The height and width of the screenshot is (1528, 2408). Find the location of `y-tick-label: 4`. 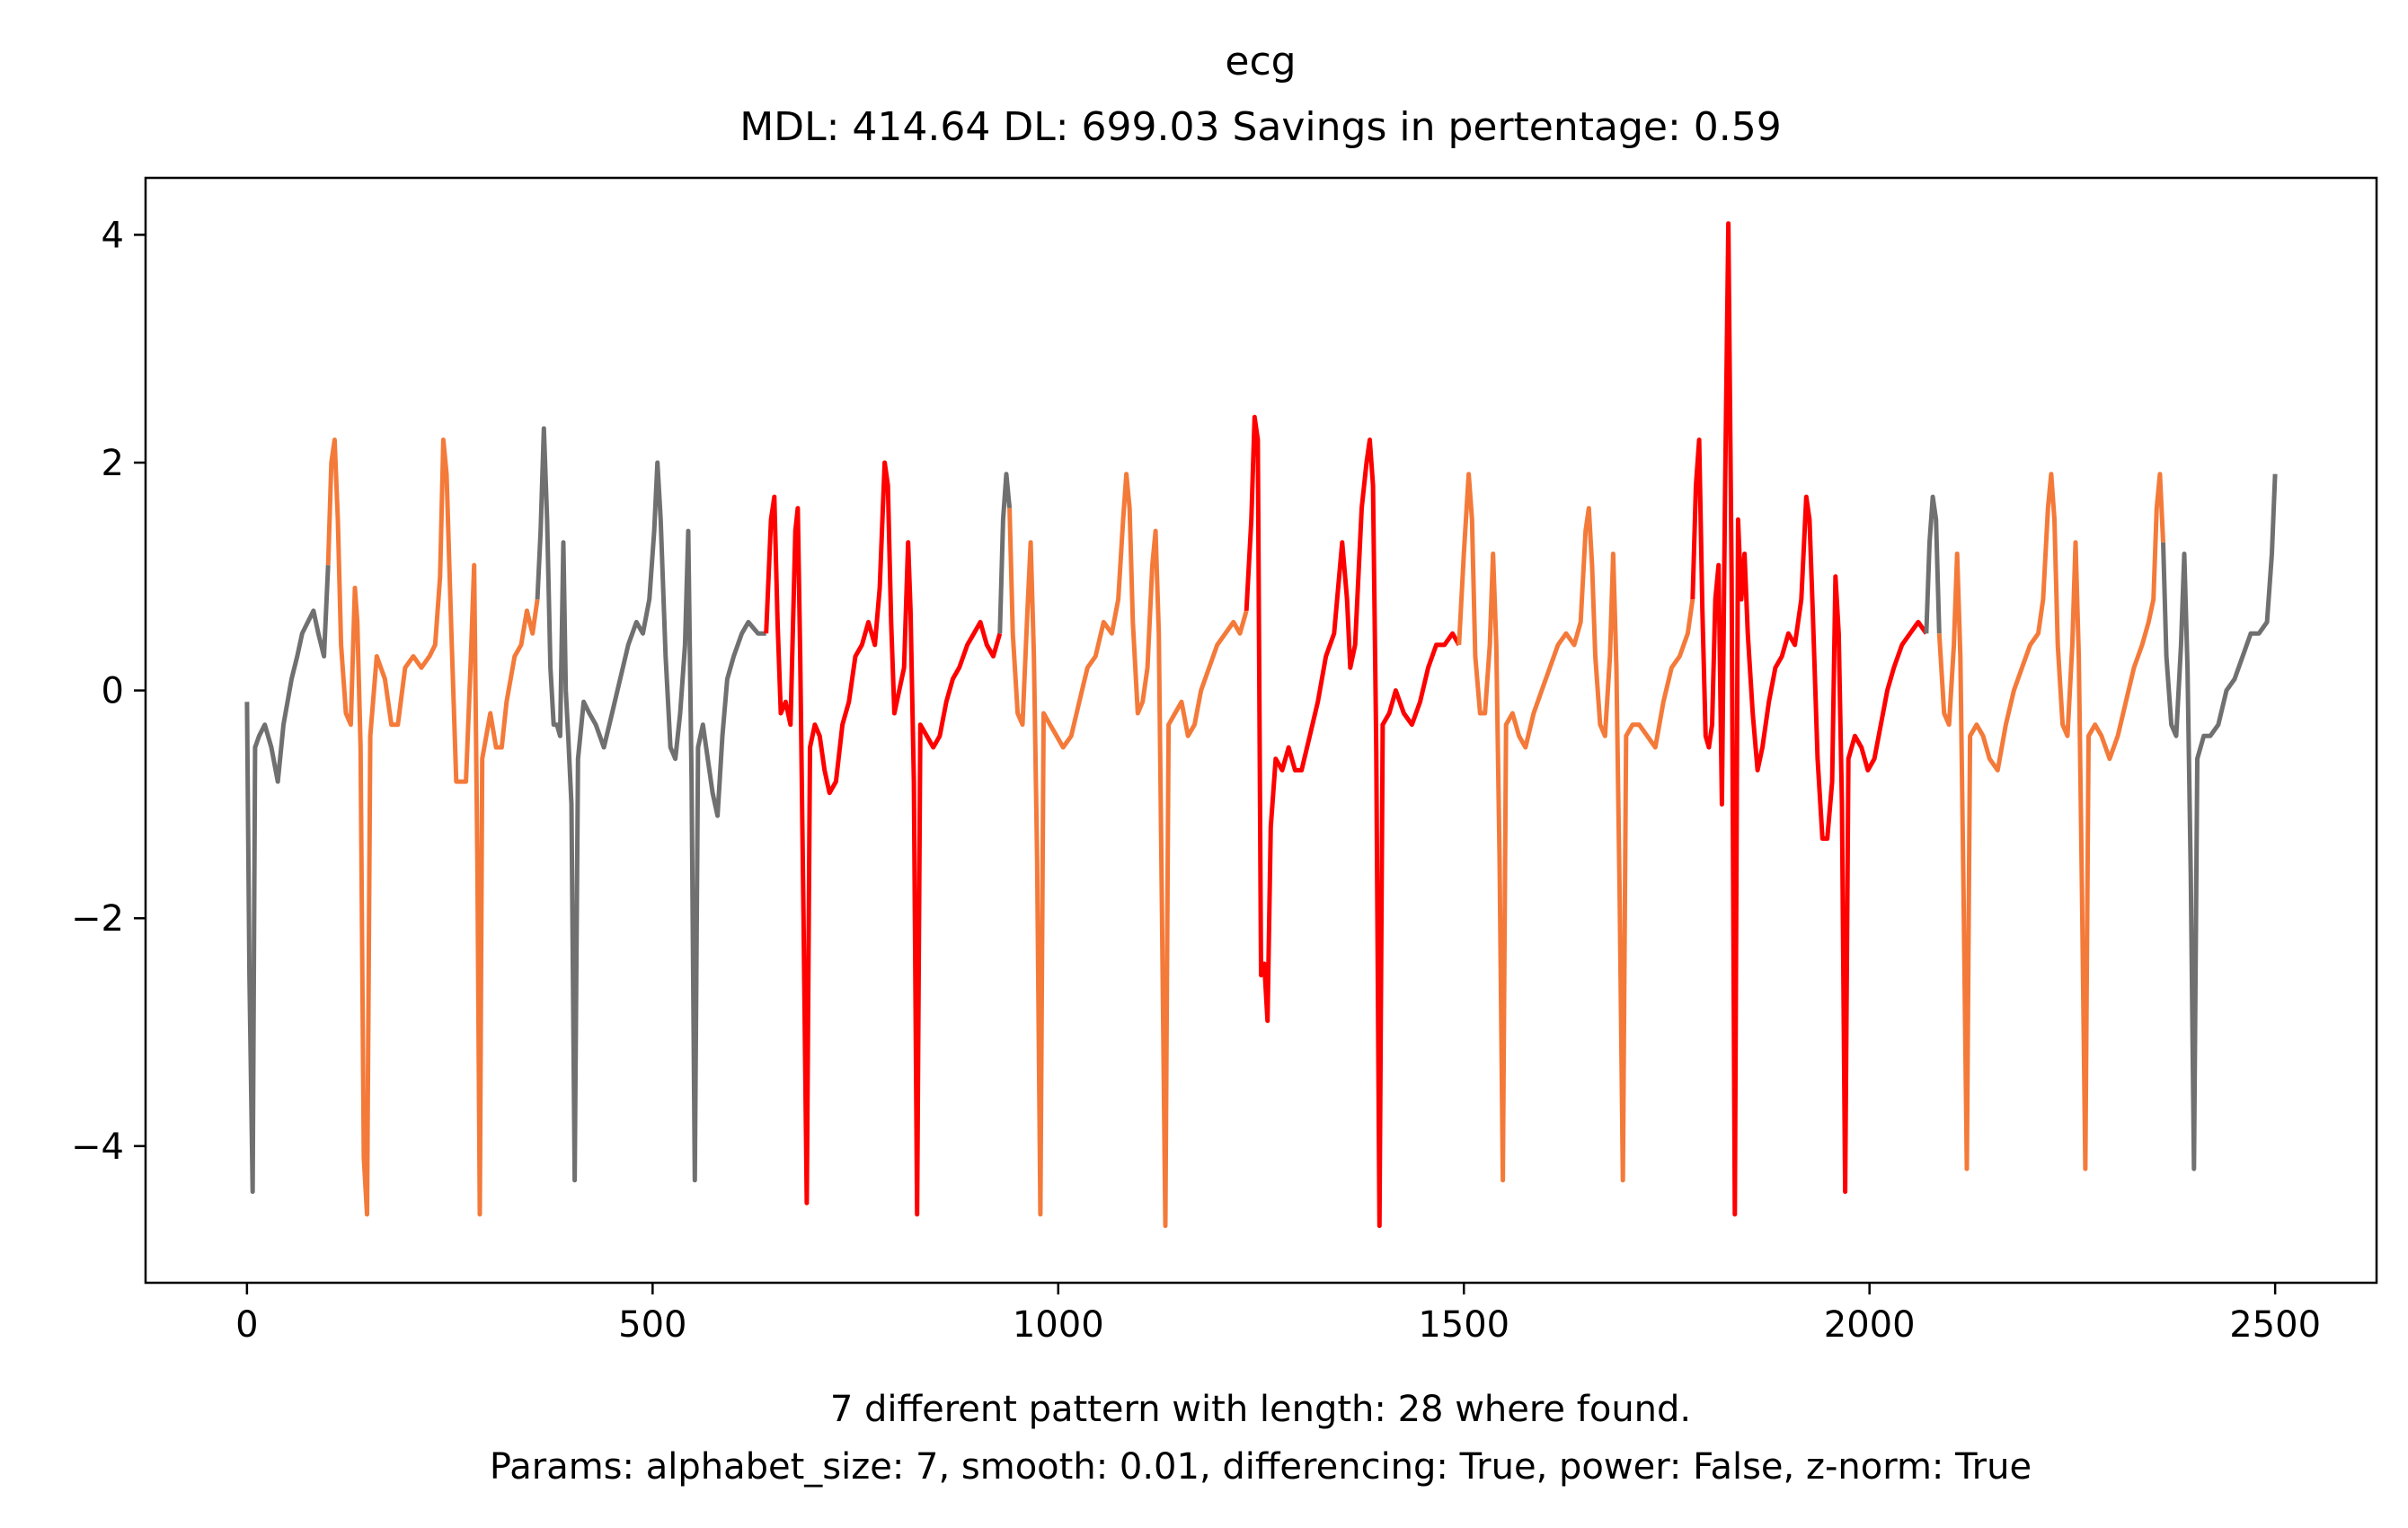

y-tick-label: 4 is located at coordinates (113, 235).